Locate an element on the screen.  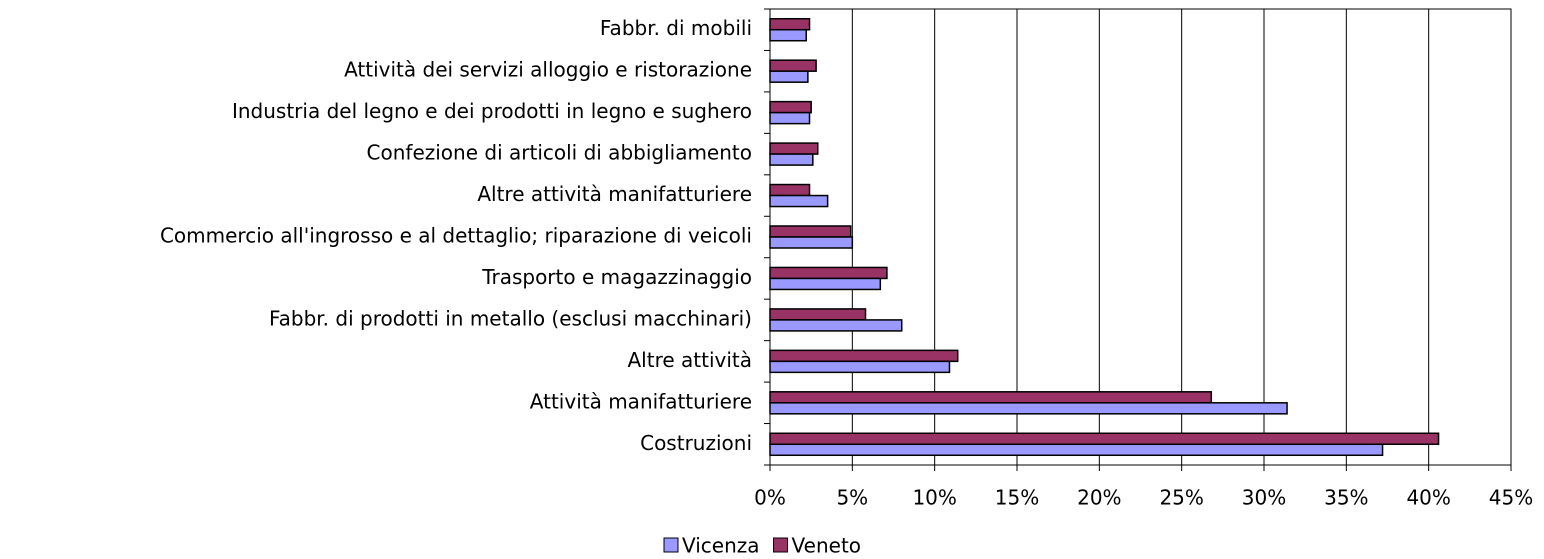
legend-label: Vicenza is located at coordinates (721, 546).